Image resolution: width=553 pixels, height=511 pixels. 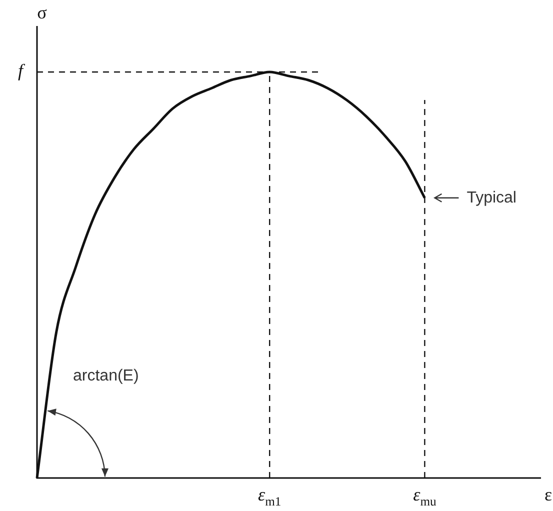 I want to click on x-axis-title: ε, so click(x=548, y=494).